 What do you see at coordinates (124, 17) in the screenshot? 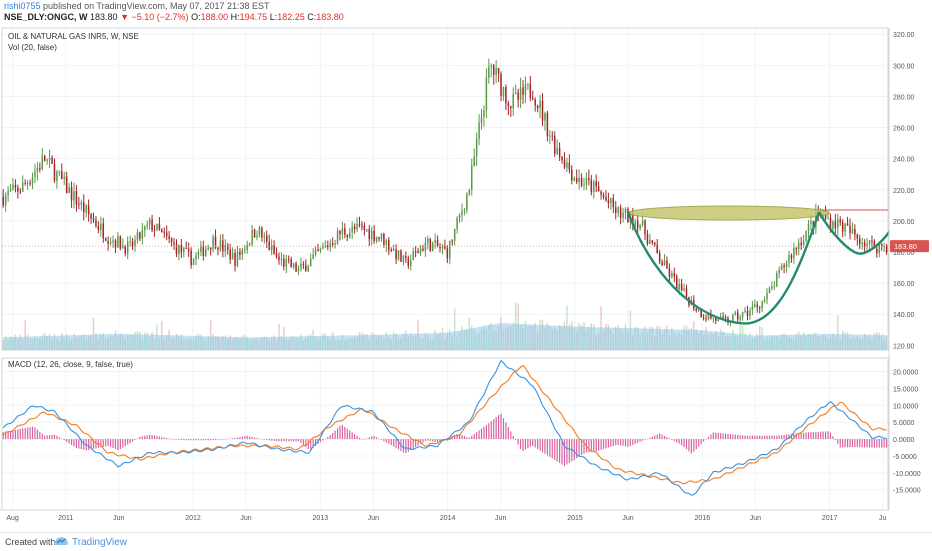
I see `down-arrow-icon: ▼` at bounding box center [124, 17].